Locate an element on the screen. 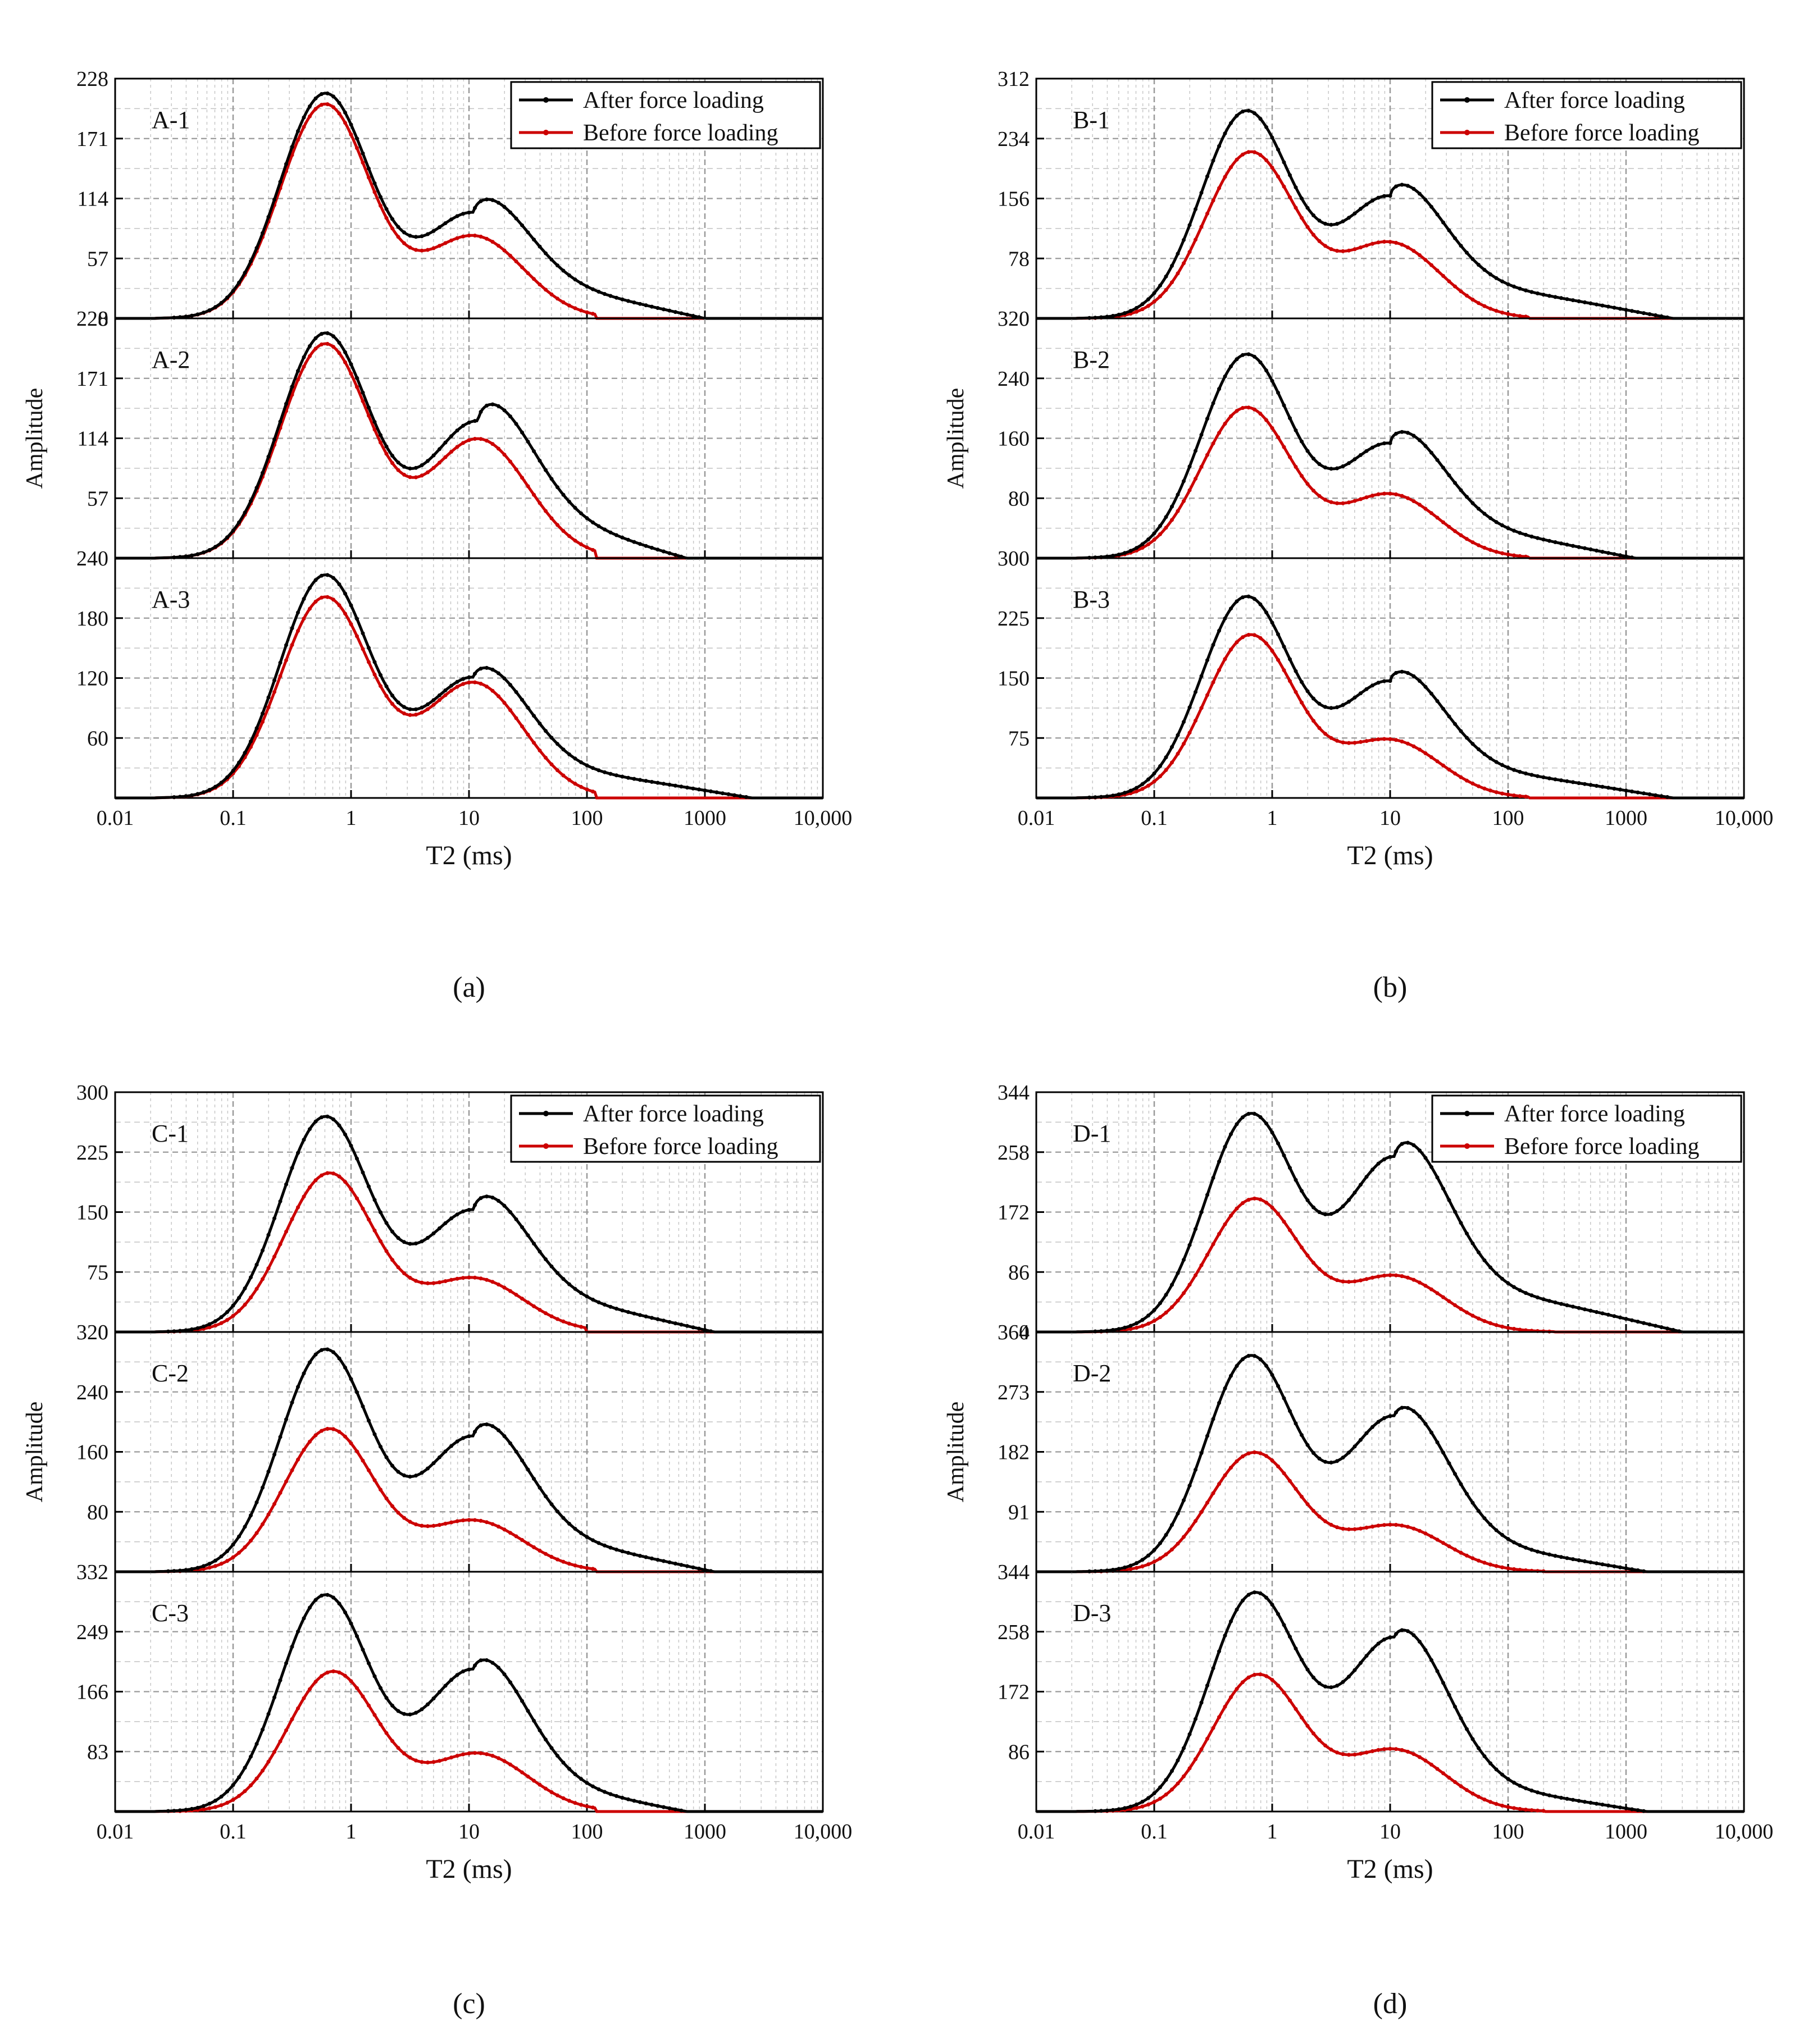 This screenshot has width=1817, height=2044. y-tick-label: 332 is located at coordinates (92, 1572).